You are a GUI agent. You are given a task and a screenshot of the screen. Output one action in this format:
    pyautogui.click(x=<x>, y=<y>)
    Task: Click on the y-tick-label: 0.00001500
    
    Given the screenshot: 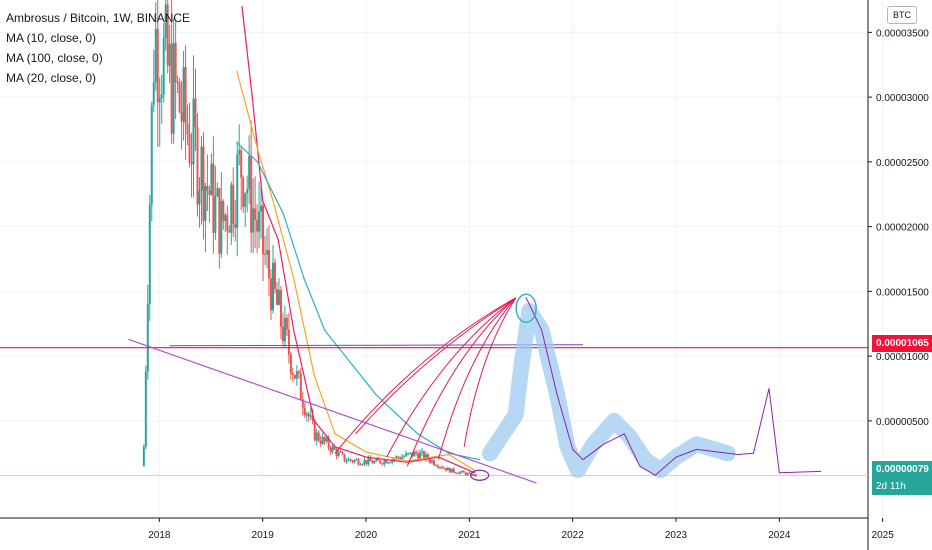 What is the action you would take?
    pyautogui.click(x=902, y=292)
    